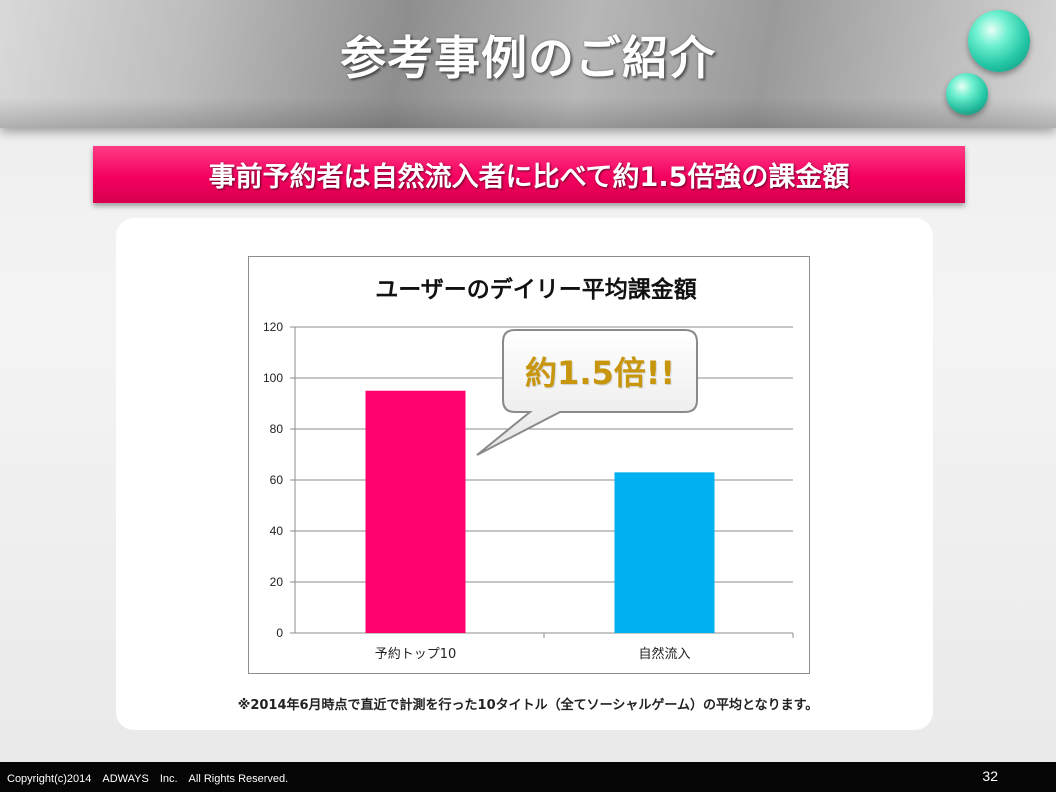 Image resolution: width=1056 pixels, height=792 pixels. Describe the element at coordinates (664, 654) in the screenshot. I see `x-category-label-2: 自然流入` at that location.